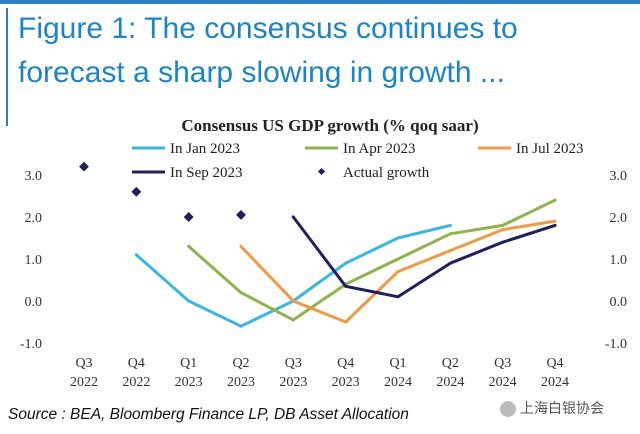  I want to click on legend-label-4: In Sep 2023, so click(206, 173).